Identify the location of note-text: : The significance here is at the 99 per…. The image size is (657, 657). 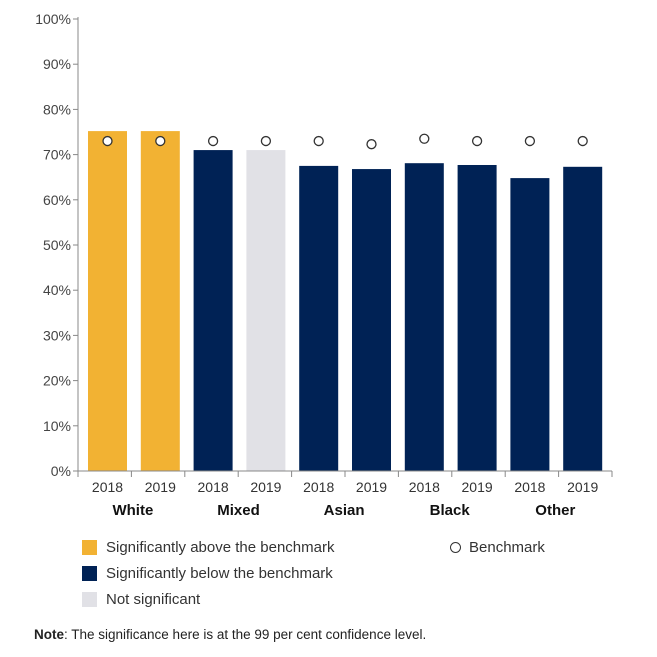
(245, 634).